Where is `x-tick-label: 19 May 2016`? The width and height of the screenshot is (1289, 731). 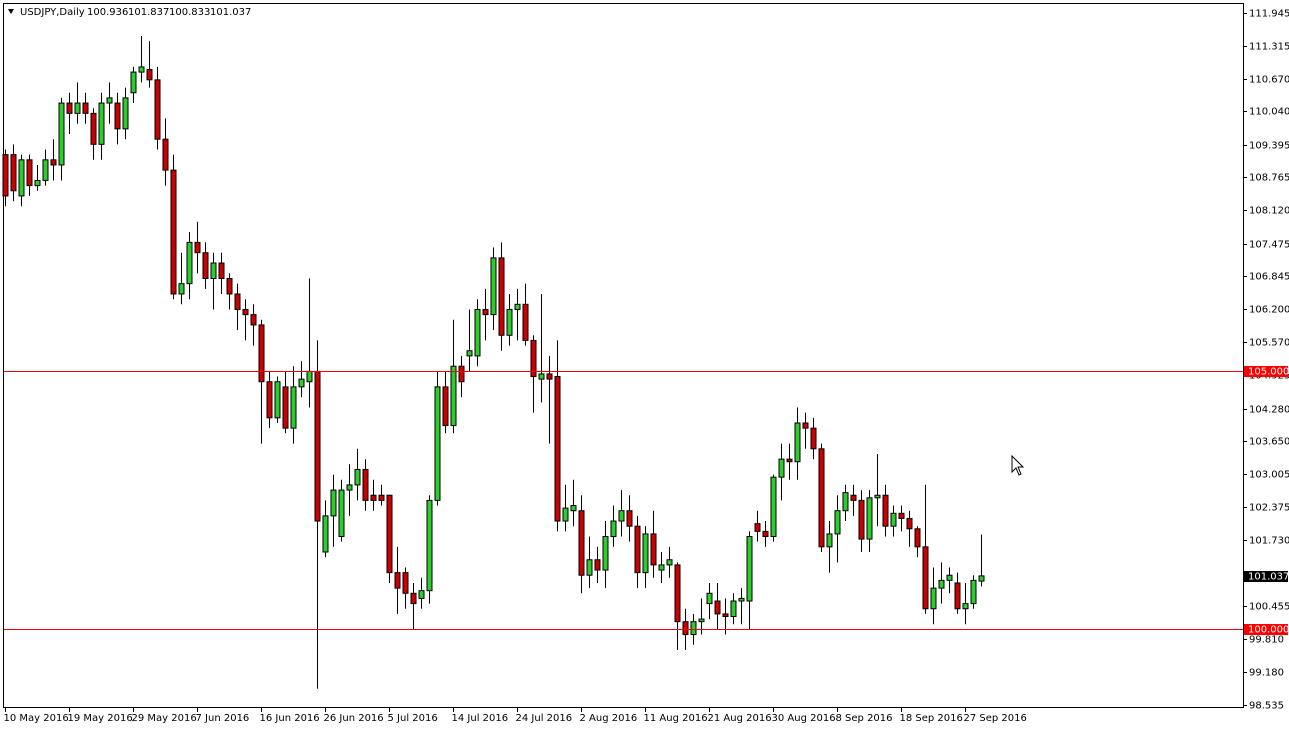 x-tick-label: 19 May 2016 is located at coordinates (100, 718).